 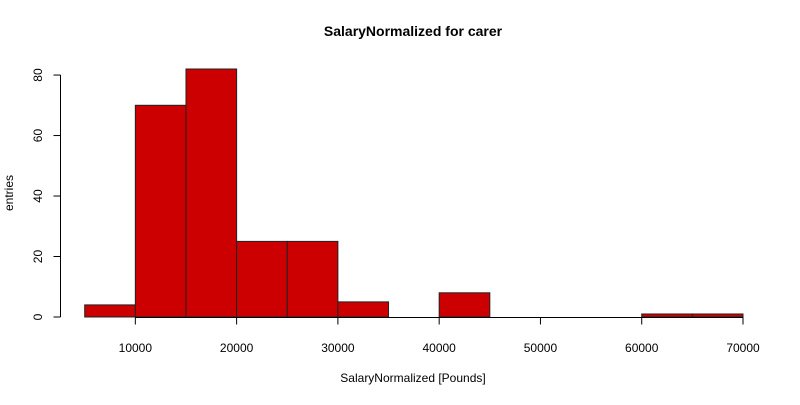 What do you see at coordinates (338, 348) in the screenshot?
I see `x-tick-label: 30000` at bounding box center [338, 348].